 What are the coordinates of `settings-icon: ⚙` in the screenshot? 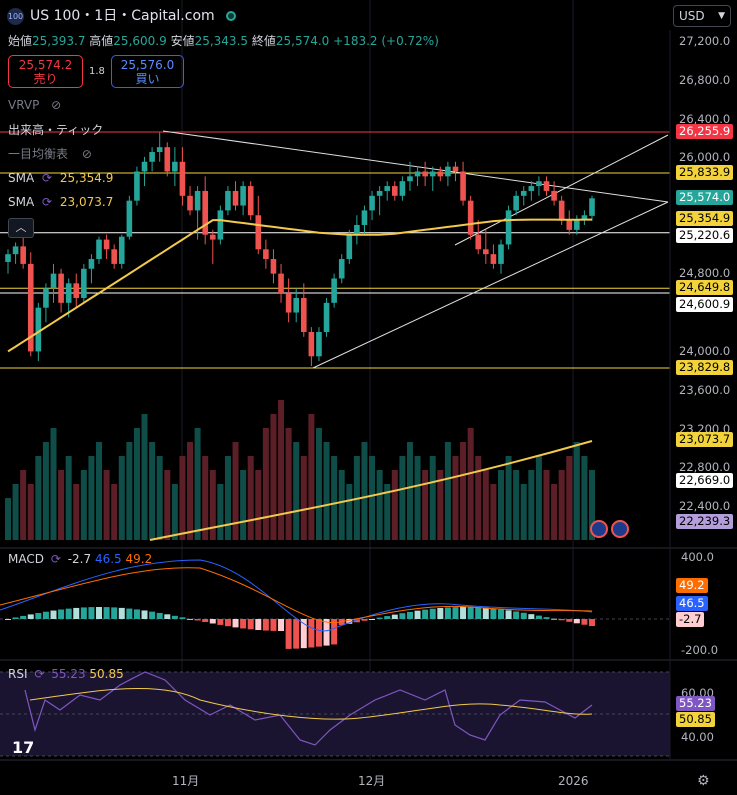 It's located at (703, 781).